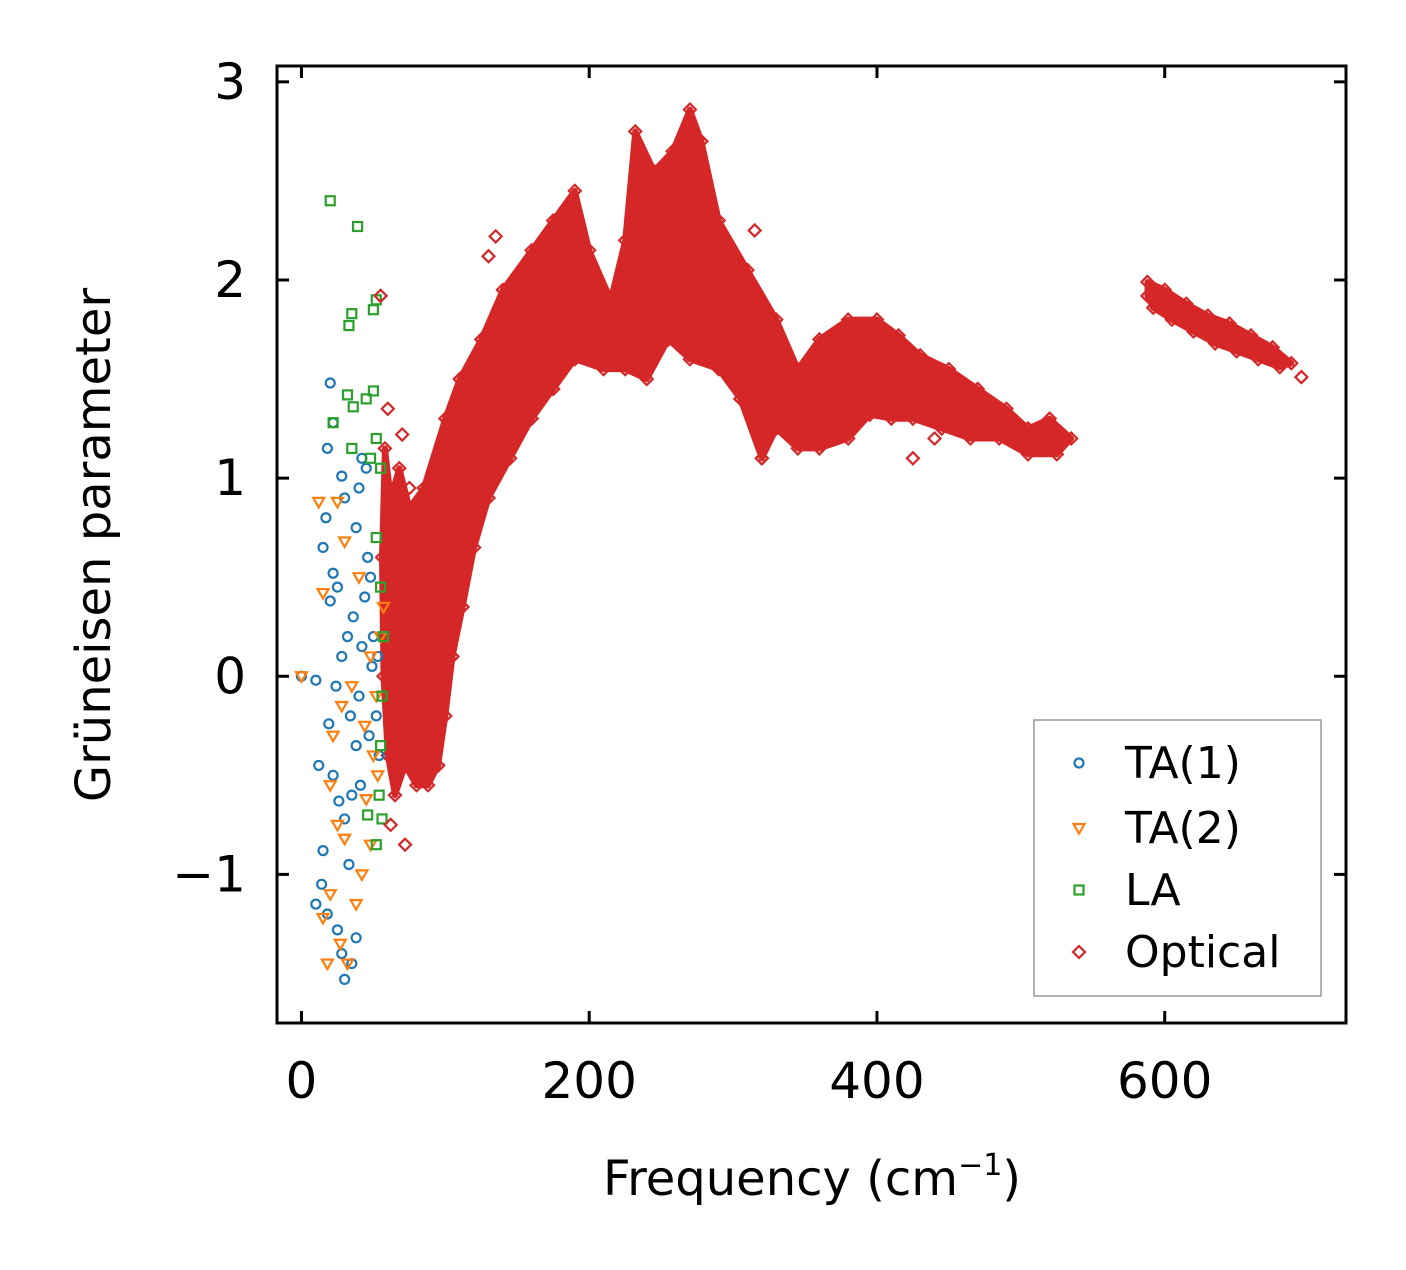 The width and height of the screenshot is (1406, 1270). I want to click on y-tick-label: −1, so click(209, 874).